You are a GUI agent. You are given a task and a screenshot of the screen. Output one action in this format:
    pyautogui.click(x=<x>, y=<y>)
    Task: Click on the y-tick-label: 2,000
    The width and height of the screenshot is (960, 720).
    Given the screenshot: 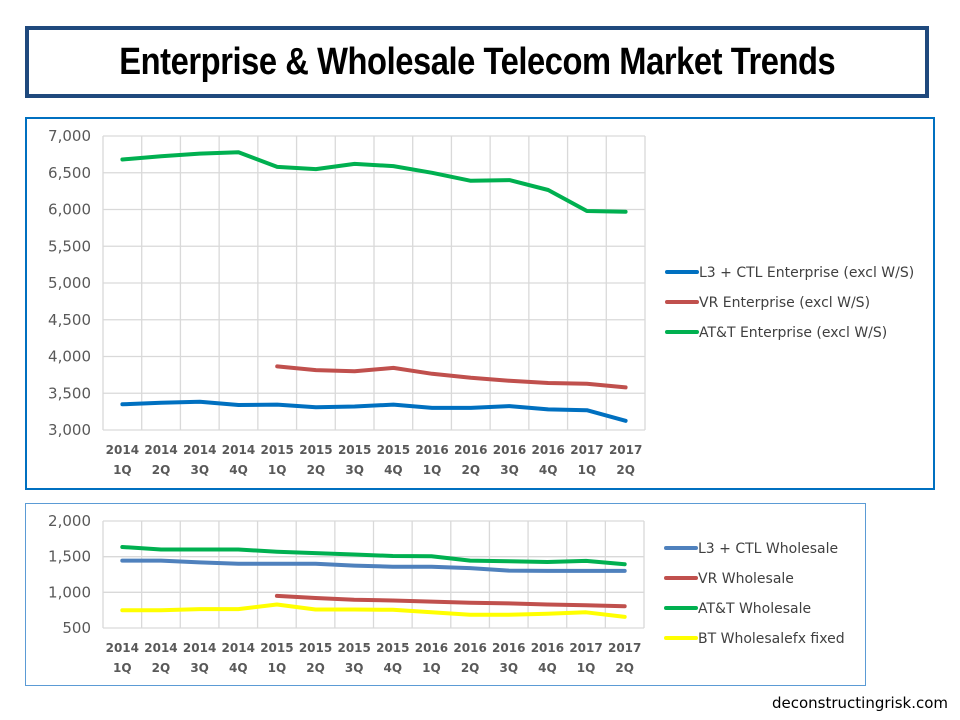 What is the action you would take?
    pyautogui.click(x=69, y=521)
    